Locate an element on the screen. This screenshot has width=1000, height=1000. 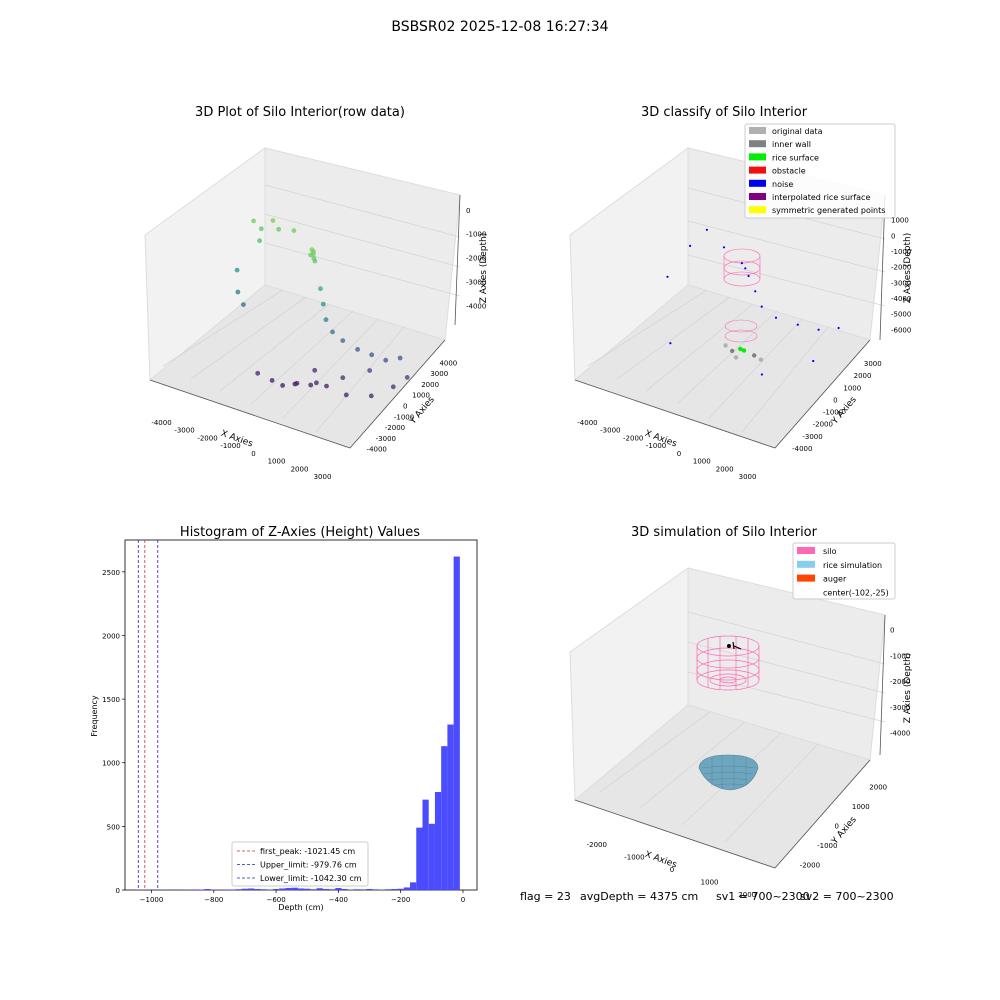
panel1-y-tick-label: 0 is located at coordinates (405, 407).